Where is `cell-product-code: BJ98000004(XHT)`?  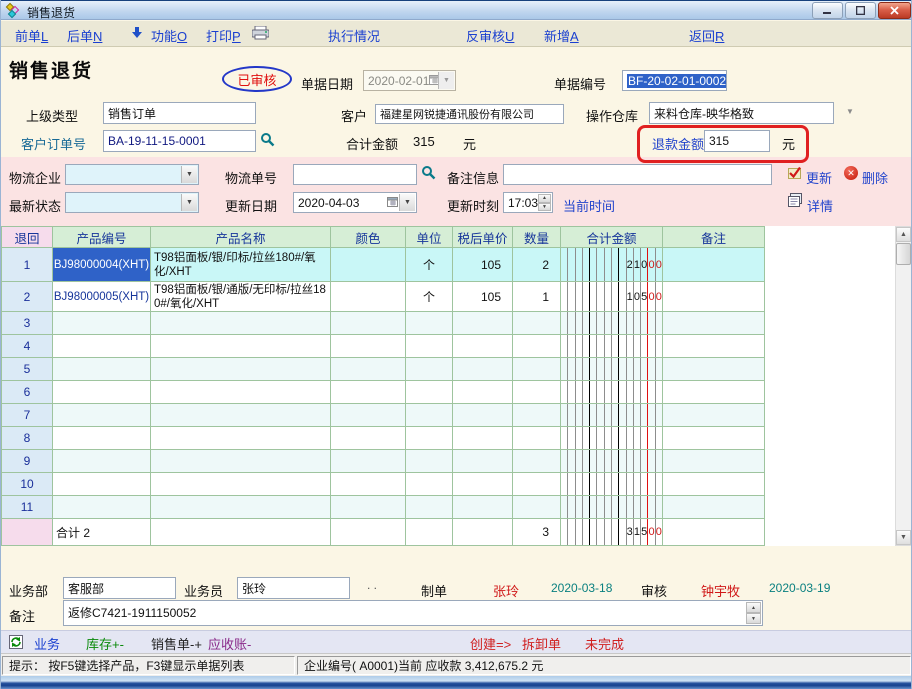
cell-product-code: BJ98000004(XHT) is located at coordinates (102, 264).